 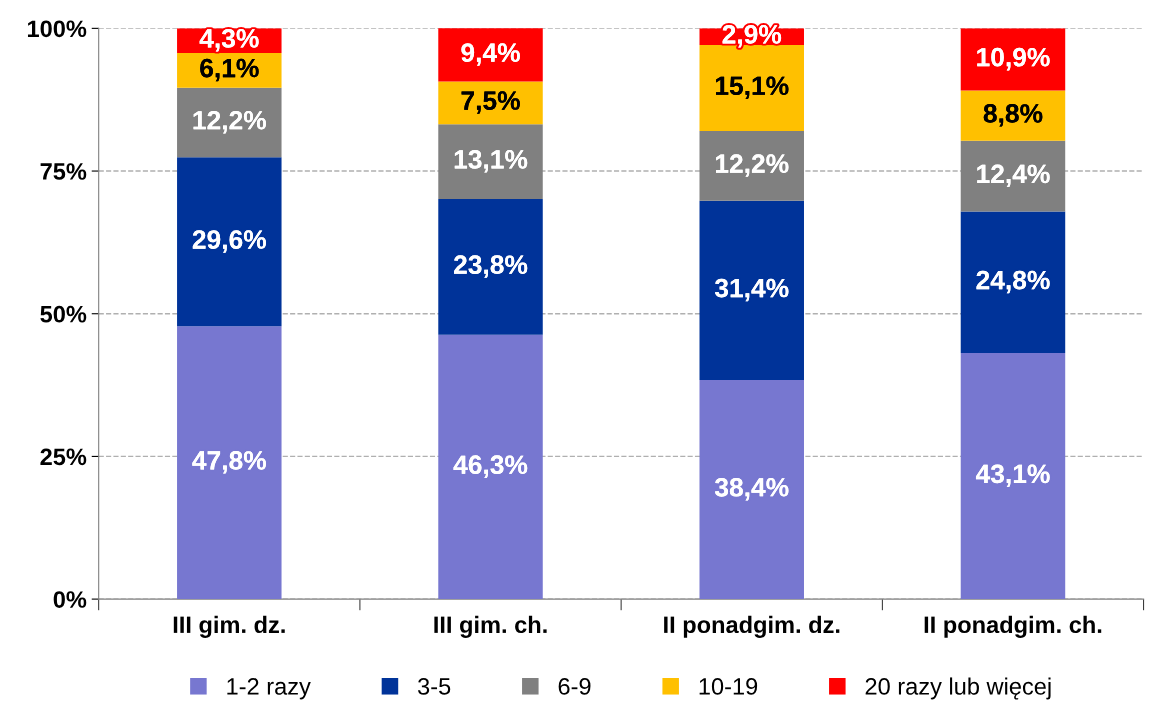 I want to click on data-label: 43,1%, so click(x=1012, y=476).